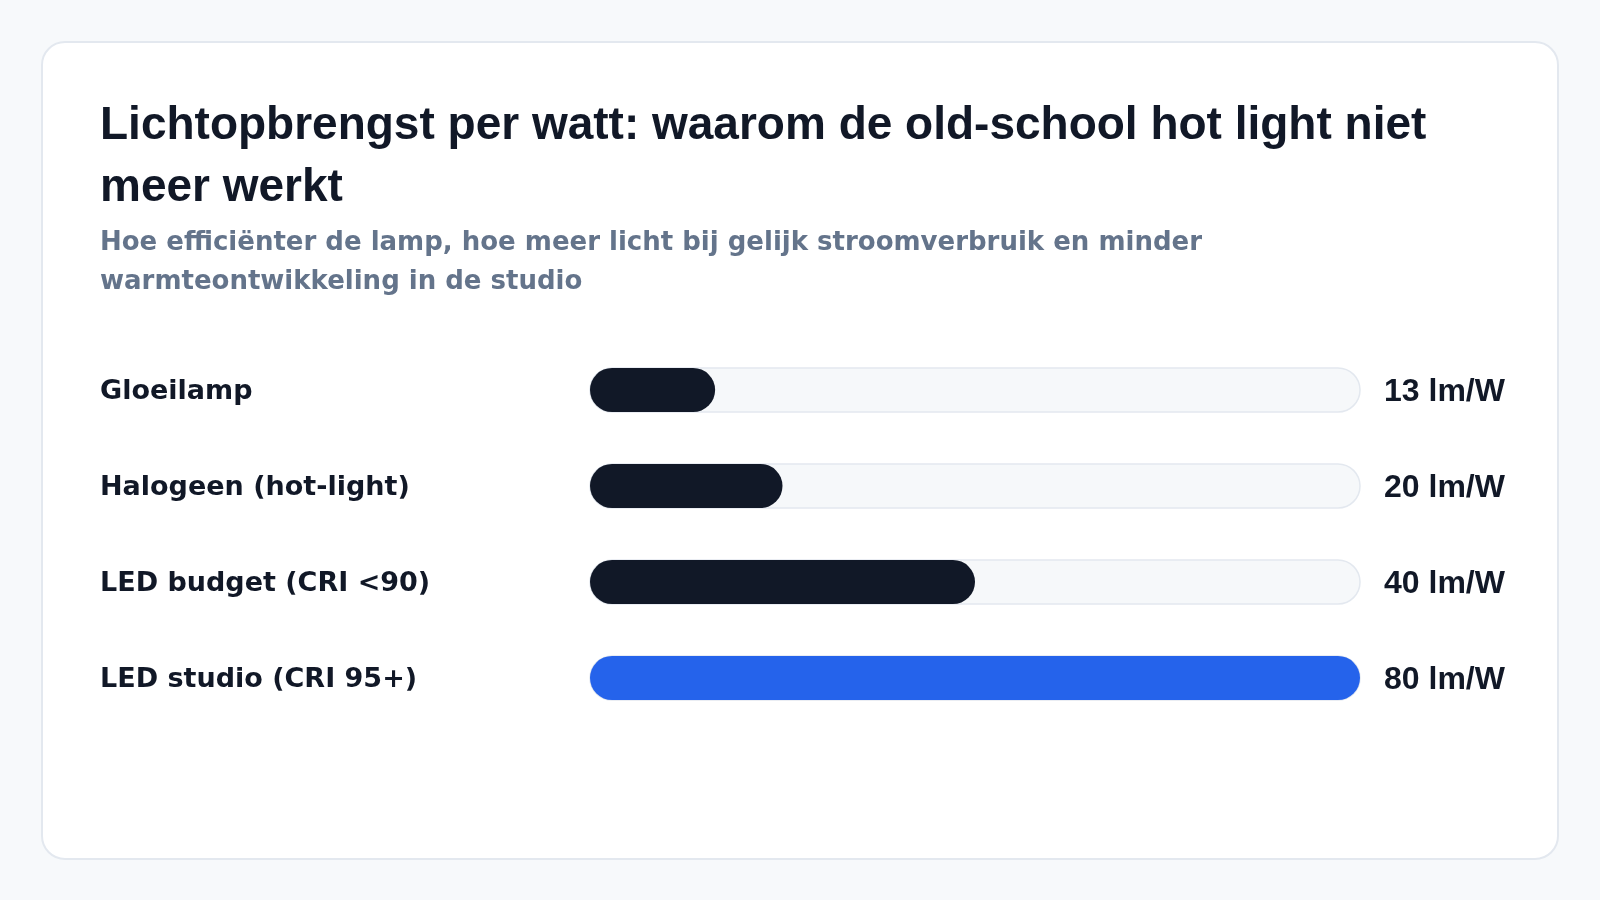  What do you see at coordinates (1445, 582) in the screenshot?
I see `data-label: 40 lm/W` at bounding box center [1445, 582].